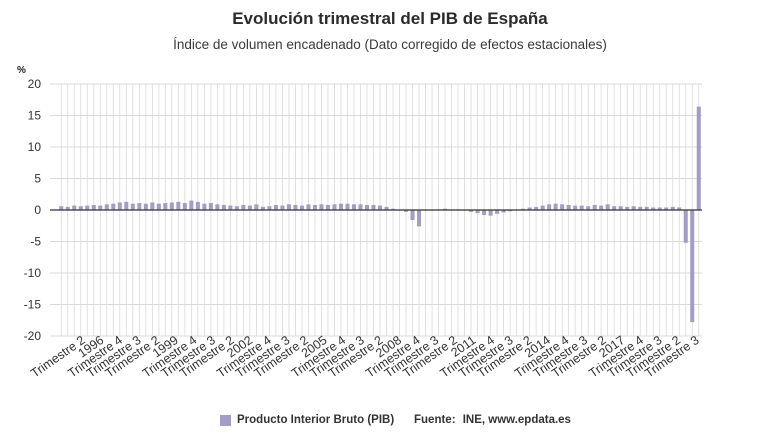 Image resolution: width=780 pixels, height=440 pixels. I want to click on y-tick-labels: 20 15 10 5 0 -5 -10 -15 -20, so click(33, 210).